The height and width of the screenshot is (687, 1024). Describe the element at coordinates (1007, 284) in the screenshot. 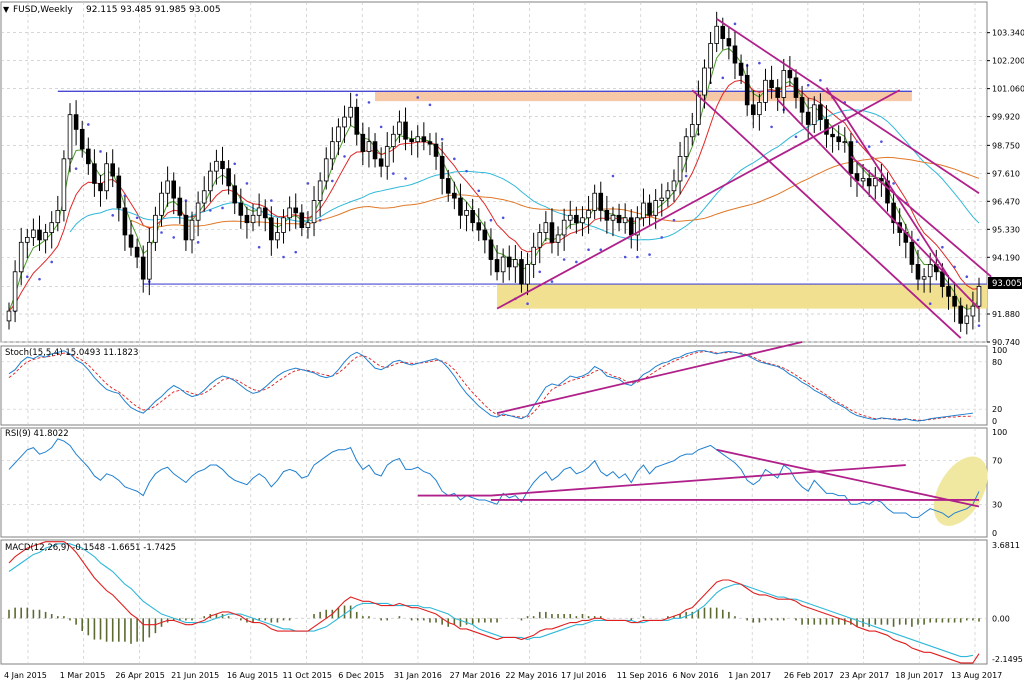

I see `last-price-label: 93.005` at that location.